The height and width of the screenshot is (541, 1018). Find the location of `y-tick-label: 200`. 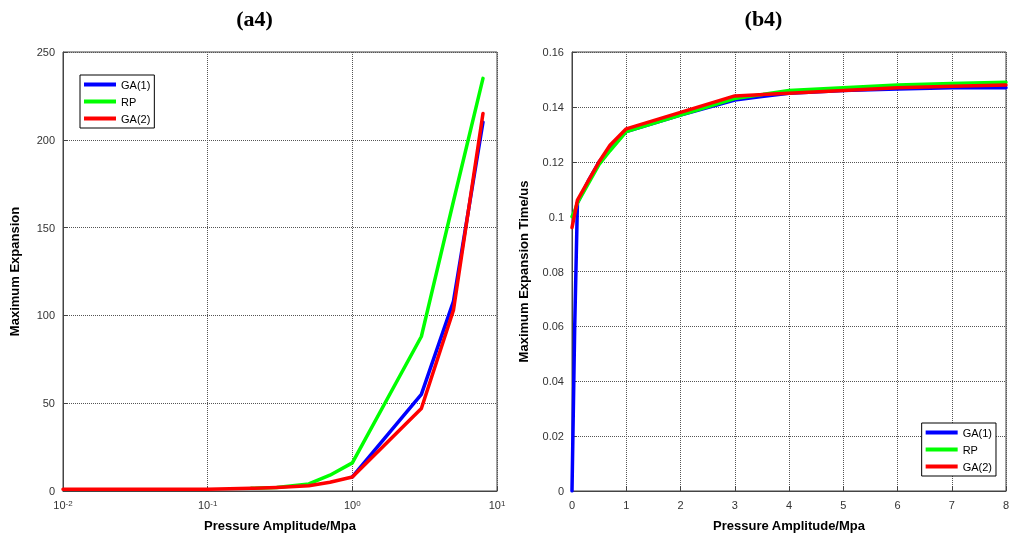

y-tick-label: 200 is located at coordinates (45, 139).